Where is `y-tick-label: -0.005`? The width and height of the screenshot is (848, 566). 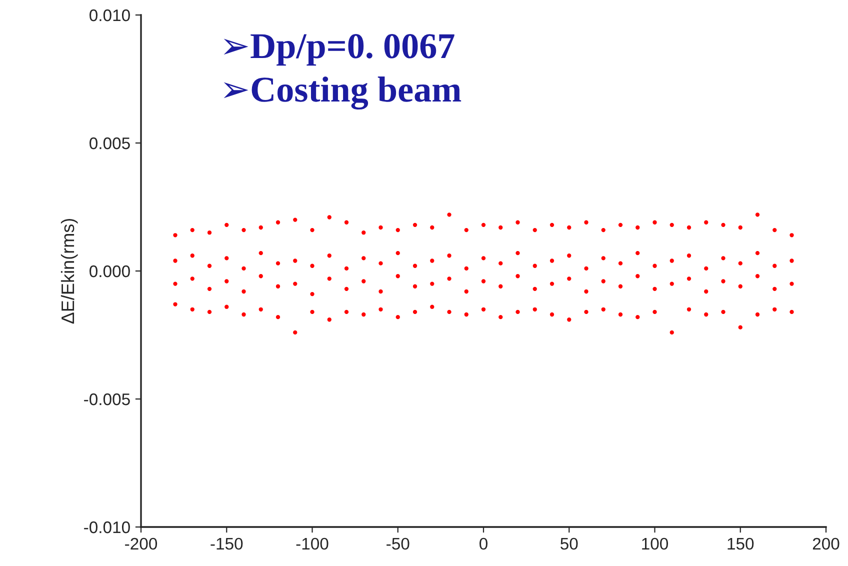
y-tick-label: -0.005 is located at coordinates (107, 399).